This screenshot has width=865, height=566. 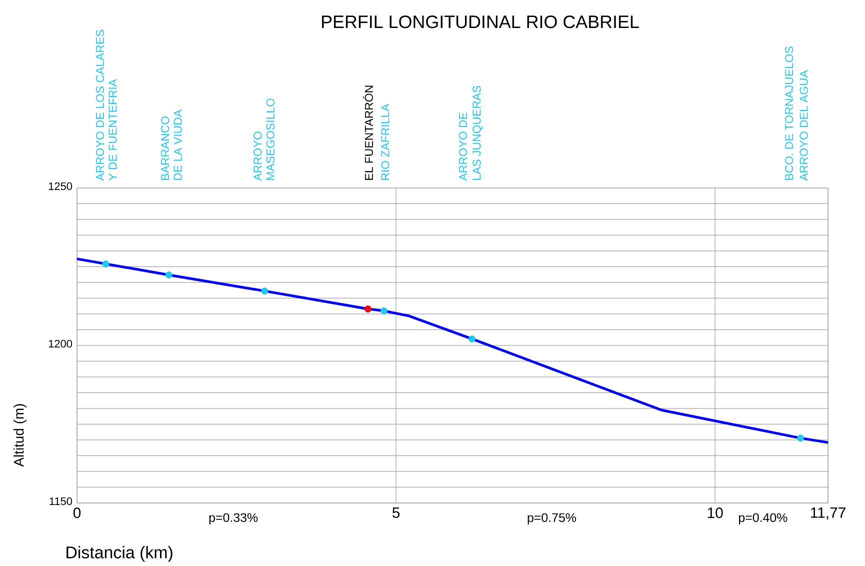 What do you see at coordinates (367, 133) in the screenshot?
I see `text: EL FUENTARRÓN` at bounding box center [367, 133].